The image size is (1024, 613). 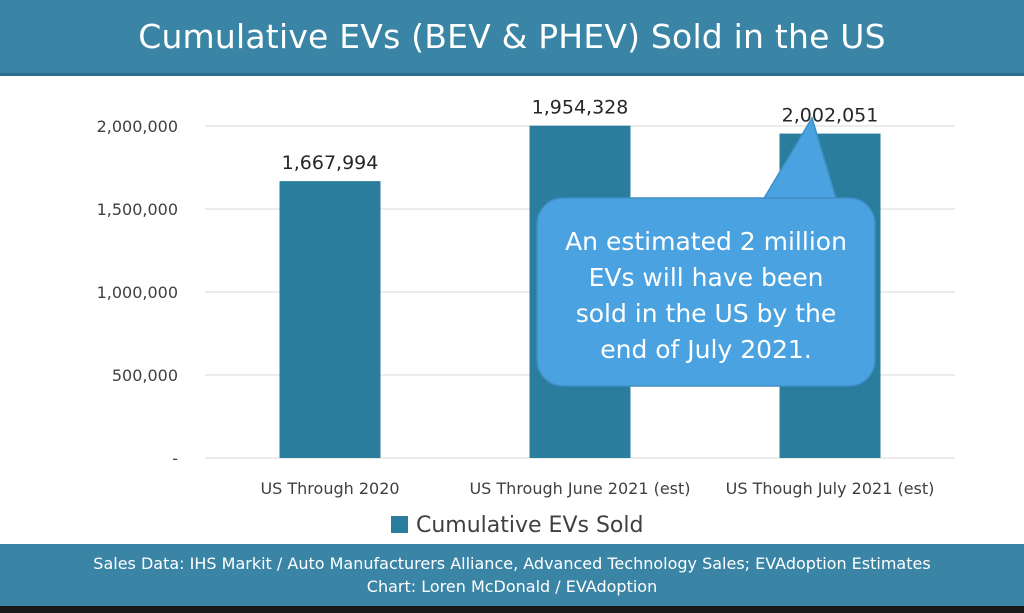 What do you see at coordinates (580, 135) in the screenshot?
I see `data-labels: 1,667,994 1,954,328 2,002,051` at bounding box center [580, 135].